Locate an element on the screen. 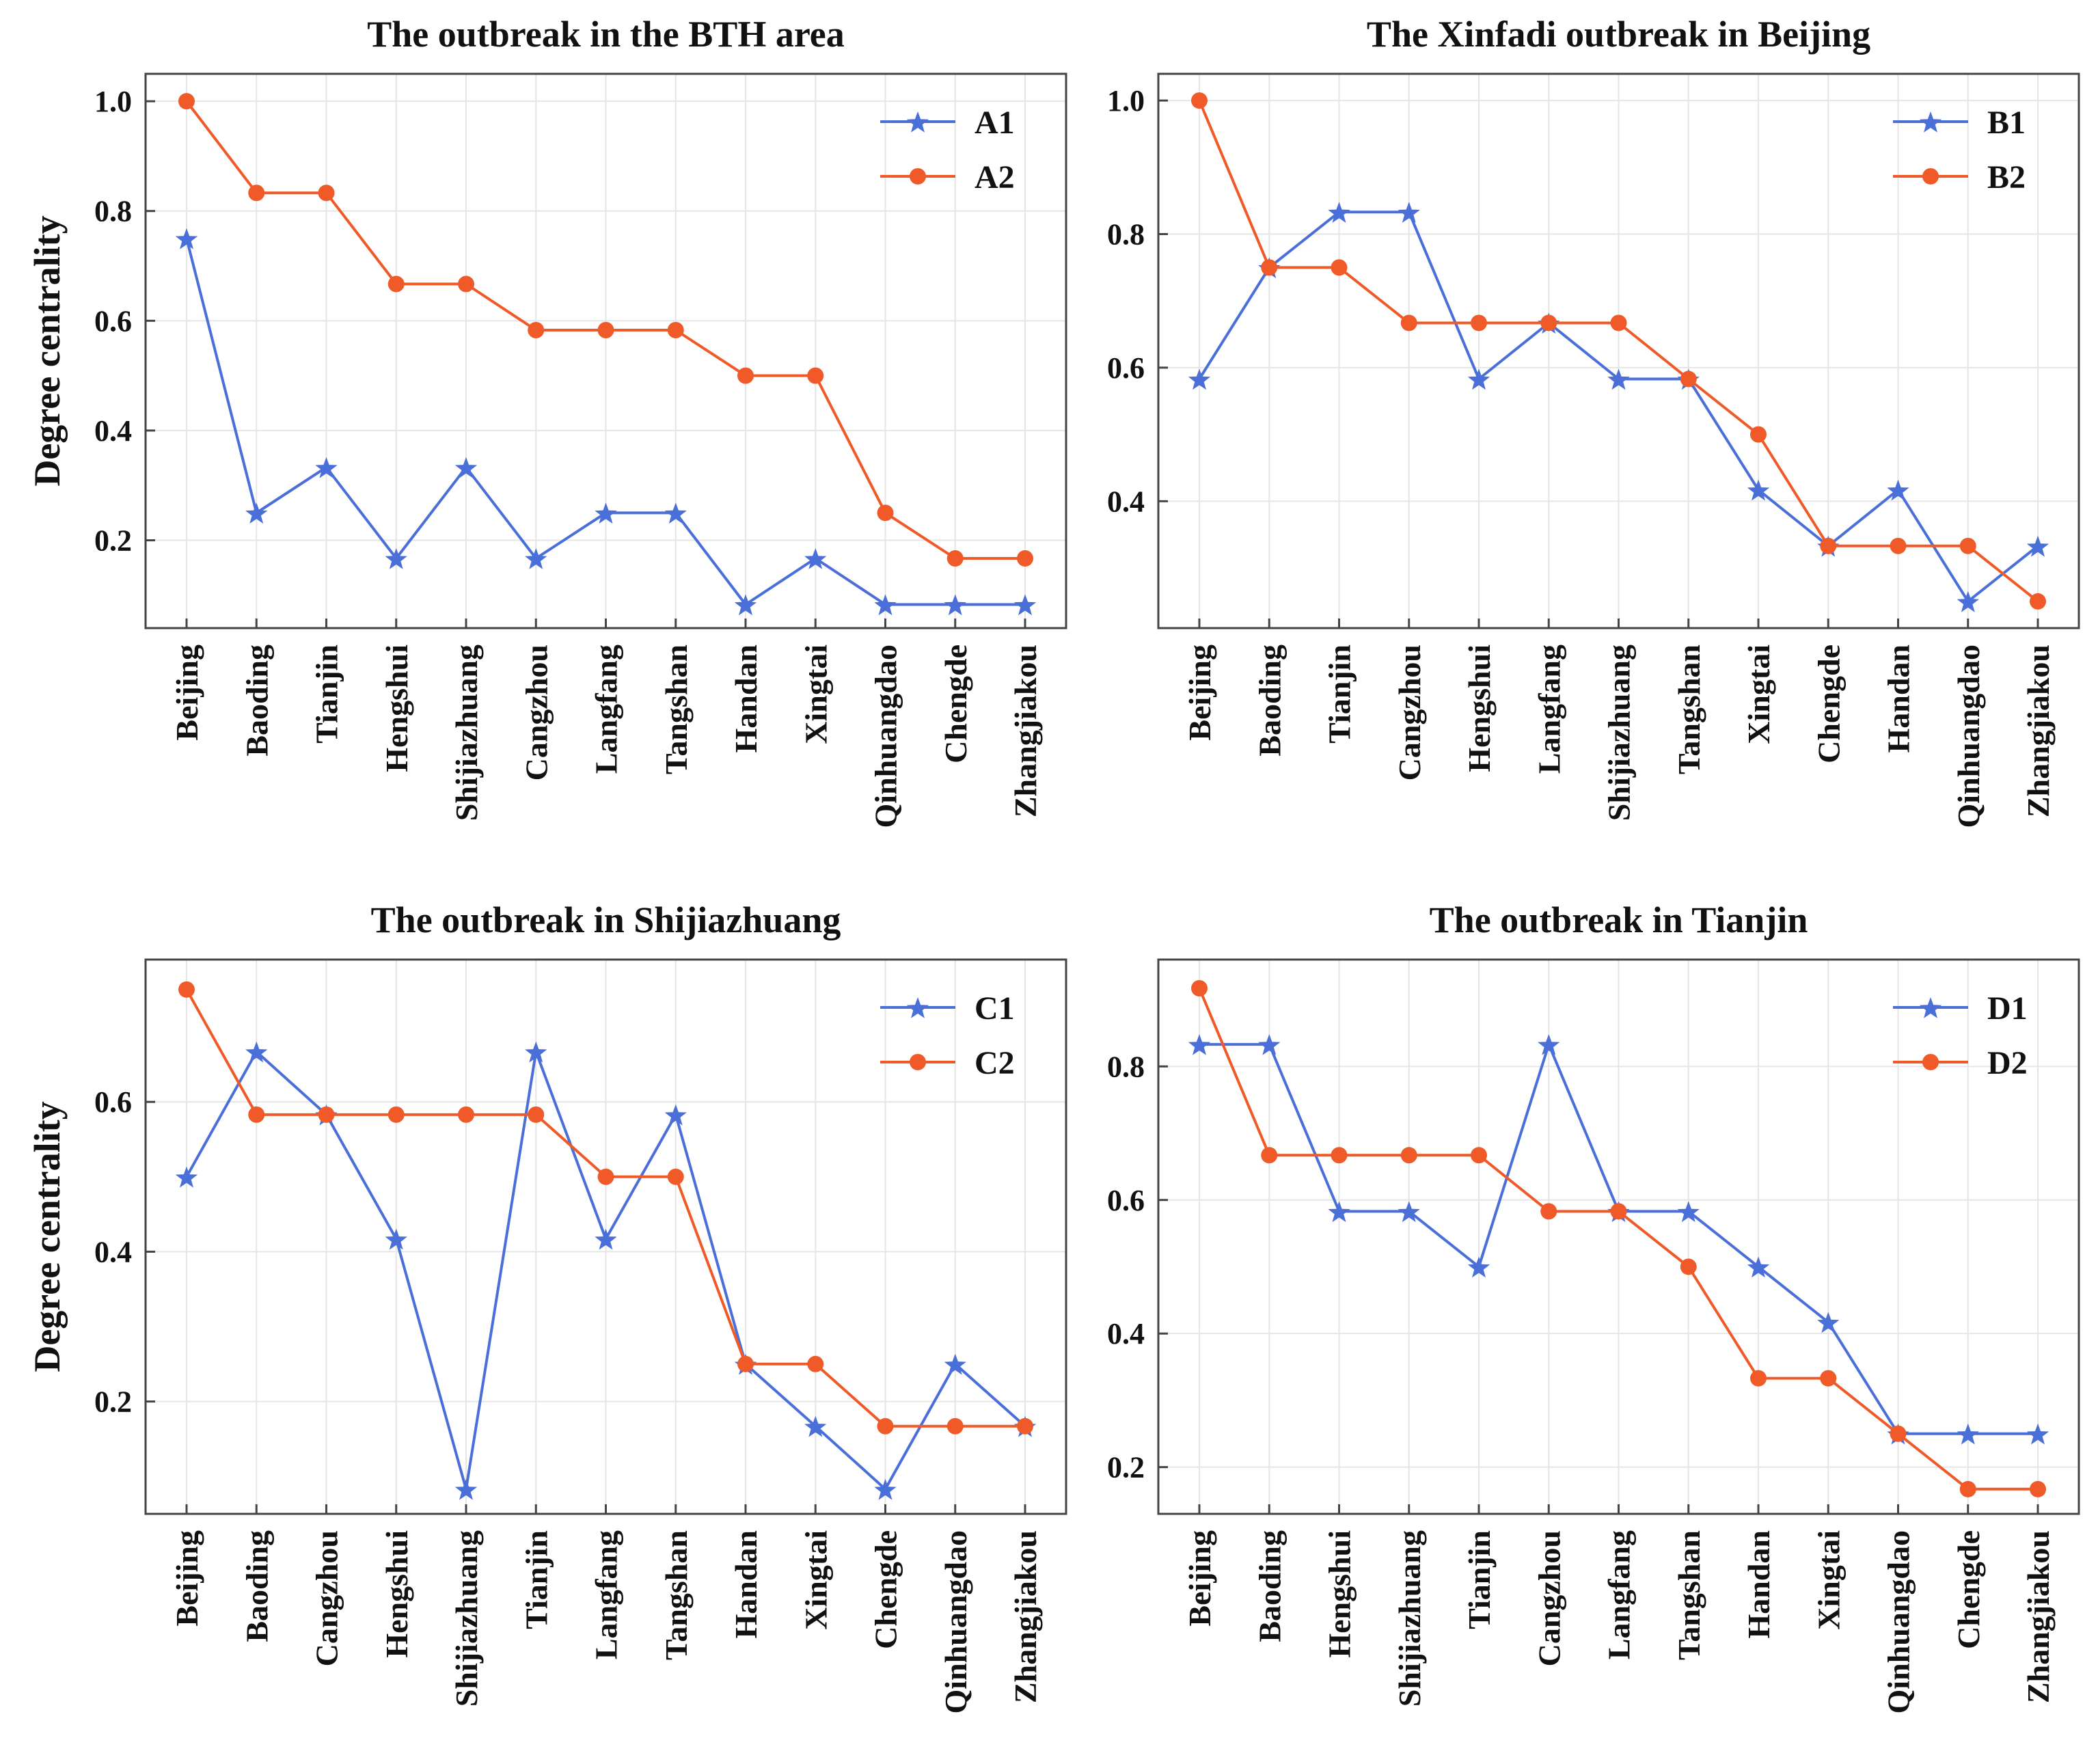 This screenshot has height=1764, width=2098. legend-label: B2 is located at coordinates (2007, 177).